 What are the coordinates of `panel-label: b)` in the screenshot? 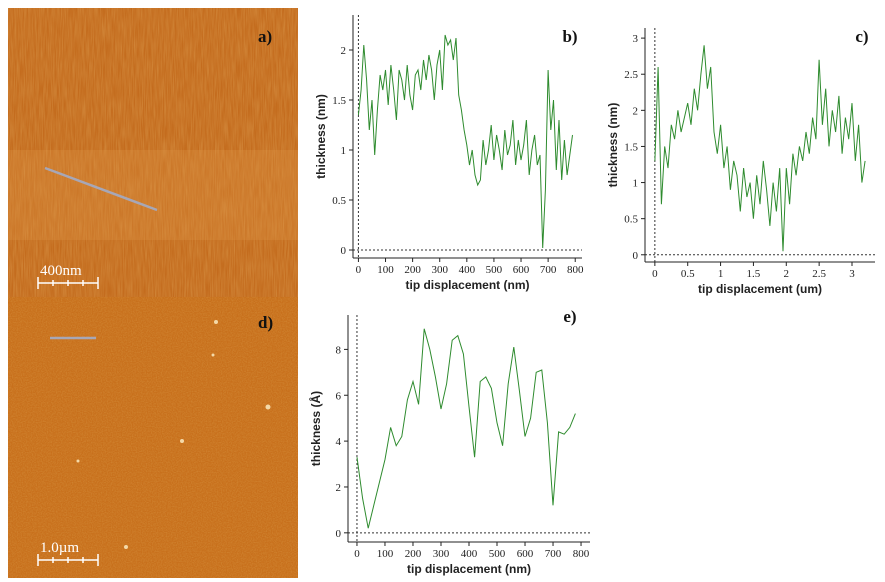 It's located at (569, 36).